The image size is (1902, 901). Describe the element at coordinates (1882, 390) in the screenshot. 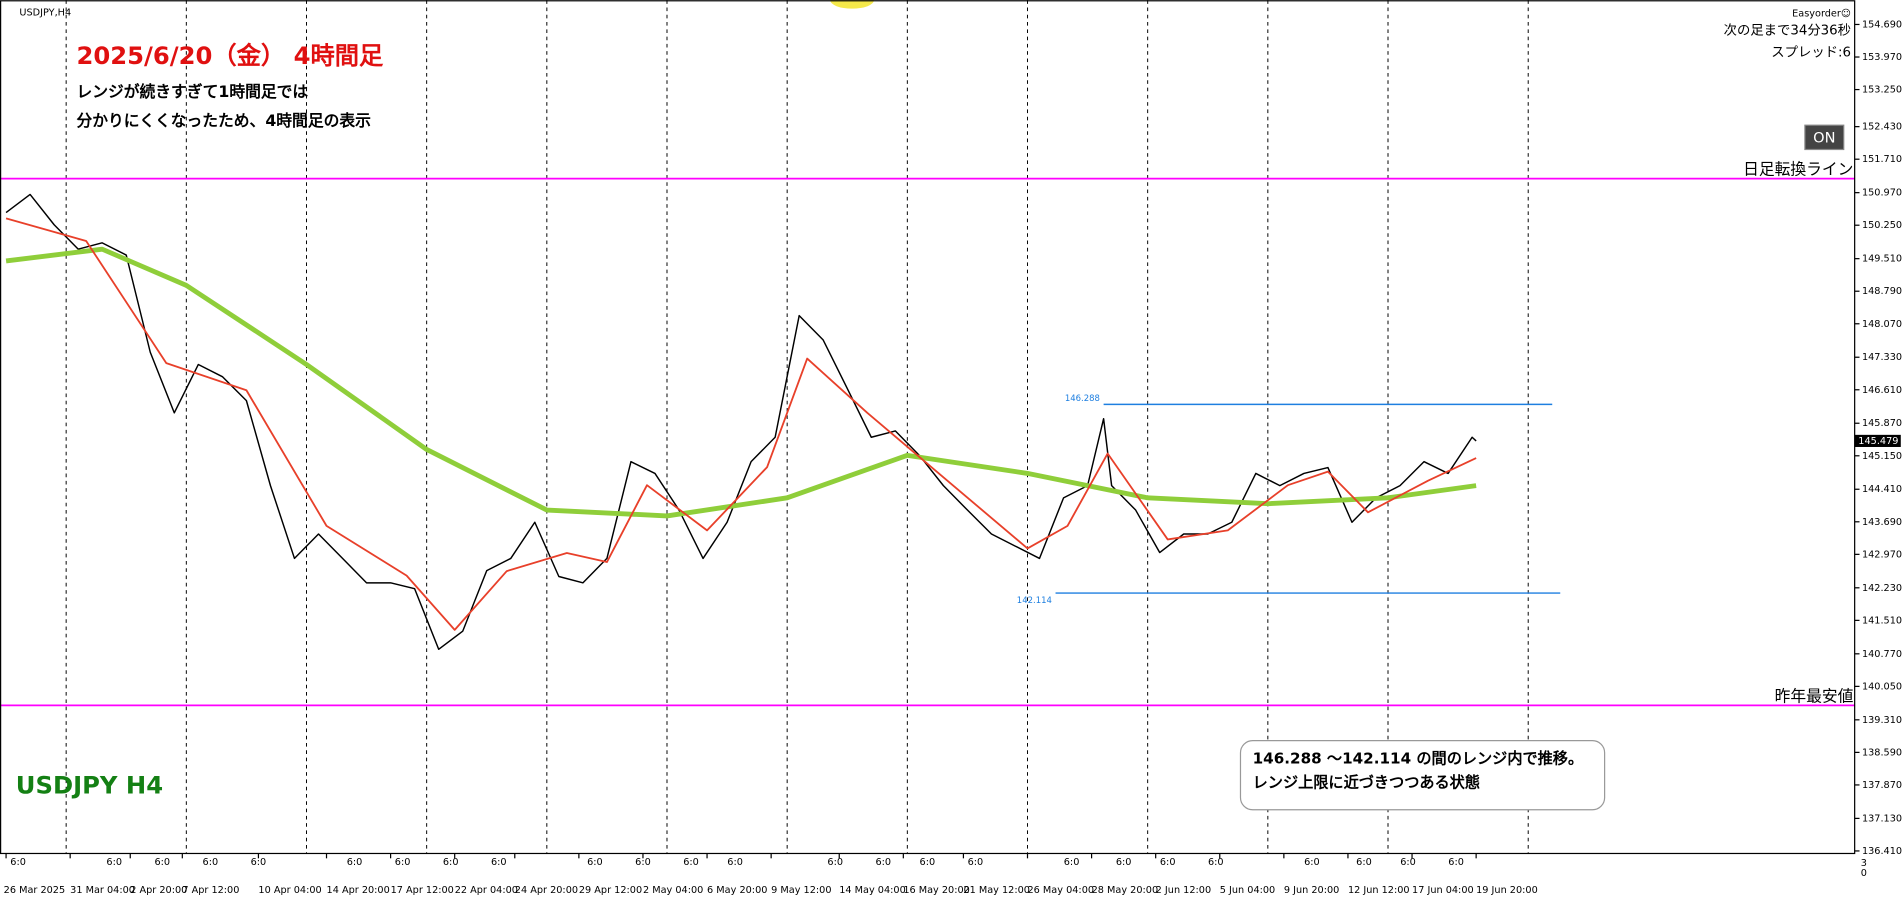

I see `y-tick-label: 146.610` at that location.